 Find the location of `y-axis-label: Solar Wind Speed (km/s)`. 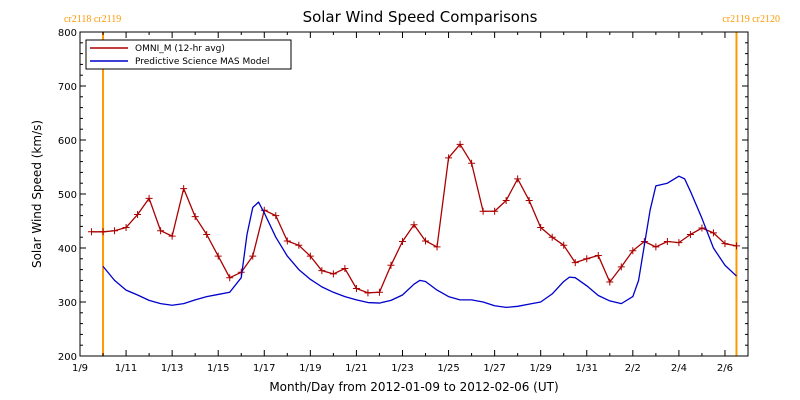

y-axis-label: Solar Wind Speed (km/s) is located at coordinates (37, 194).